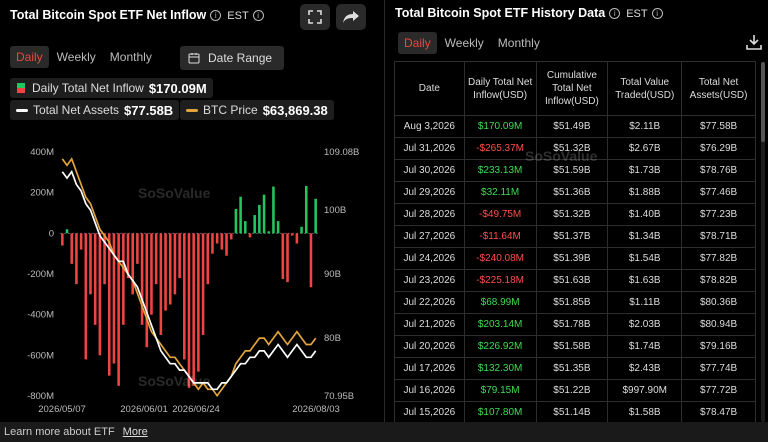 This screenshot has height=442, width=768. What do you see at coordinates (135, 432) in the screenshot?
I see `more-link: More` at bounding box center [135, 432].